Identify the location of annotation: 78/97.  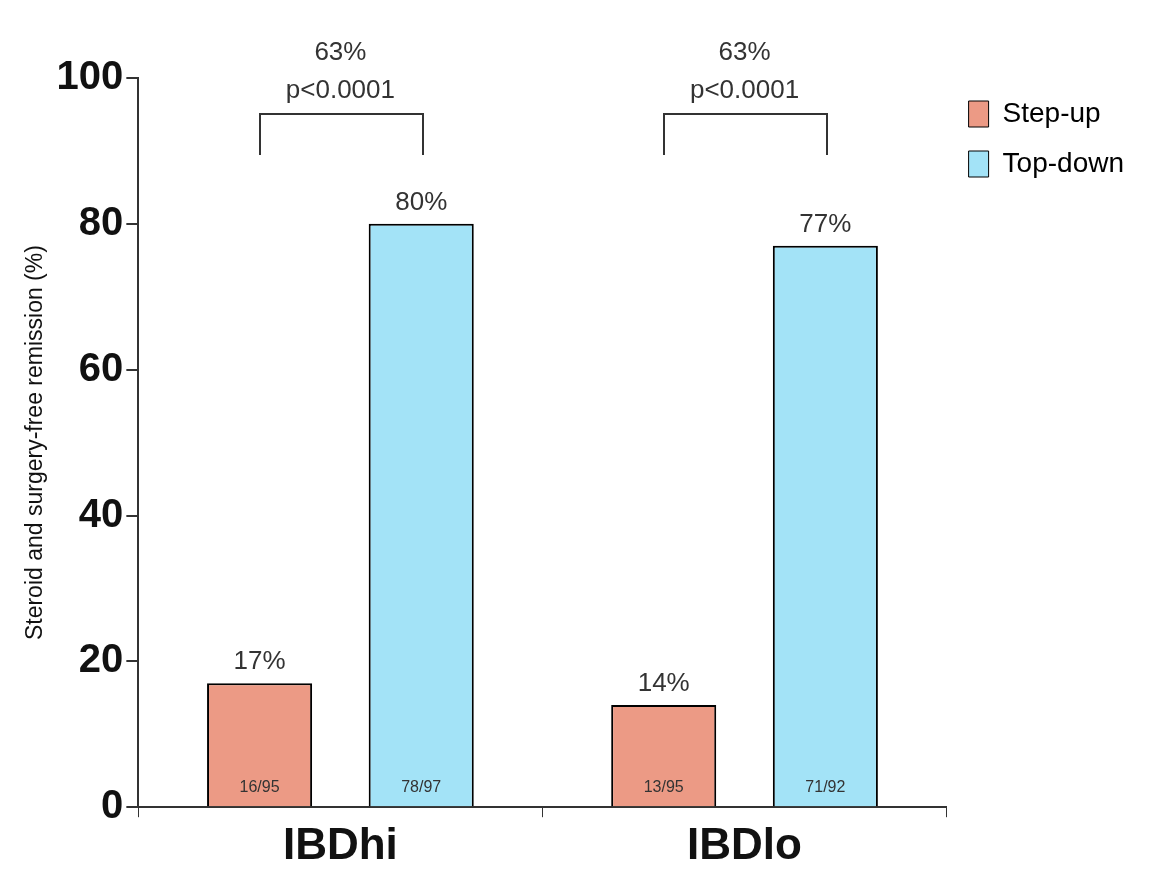
(421, 786).